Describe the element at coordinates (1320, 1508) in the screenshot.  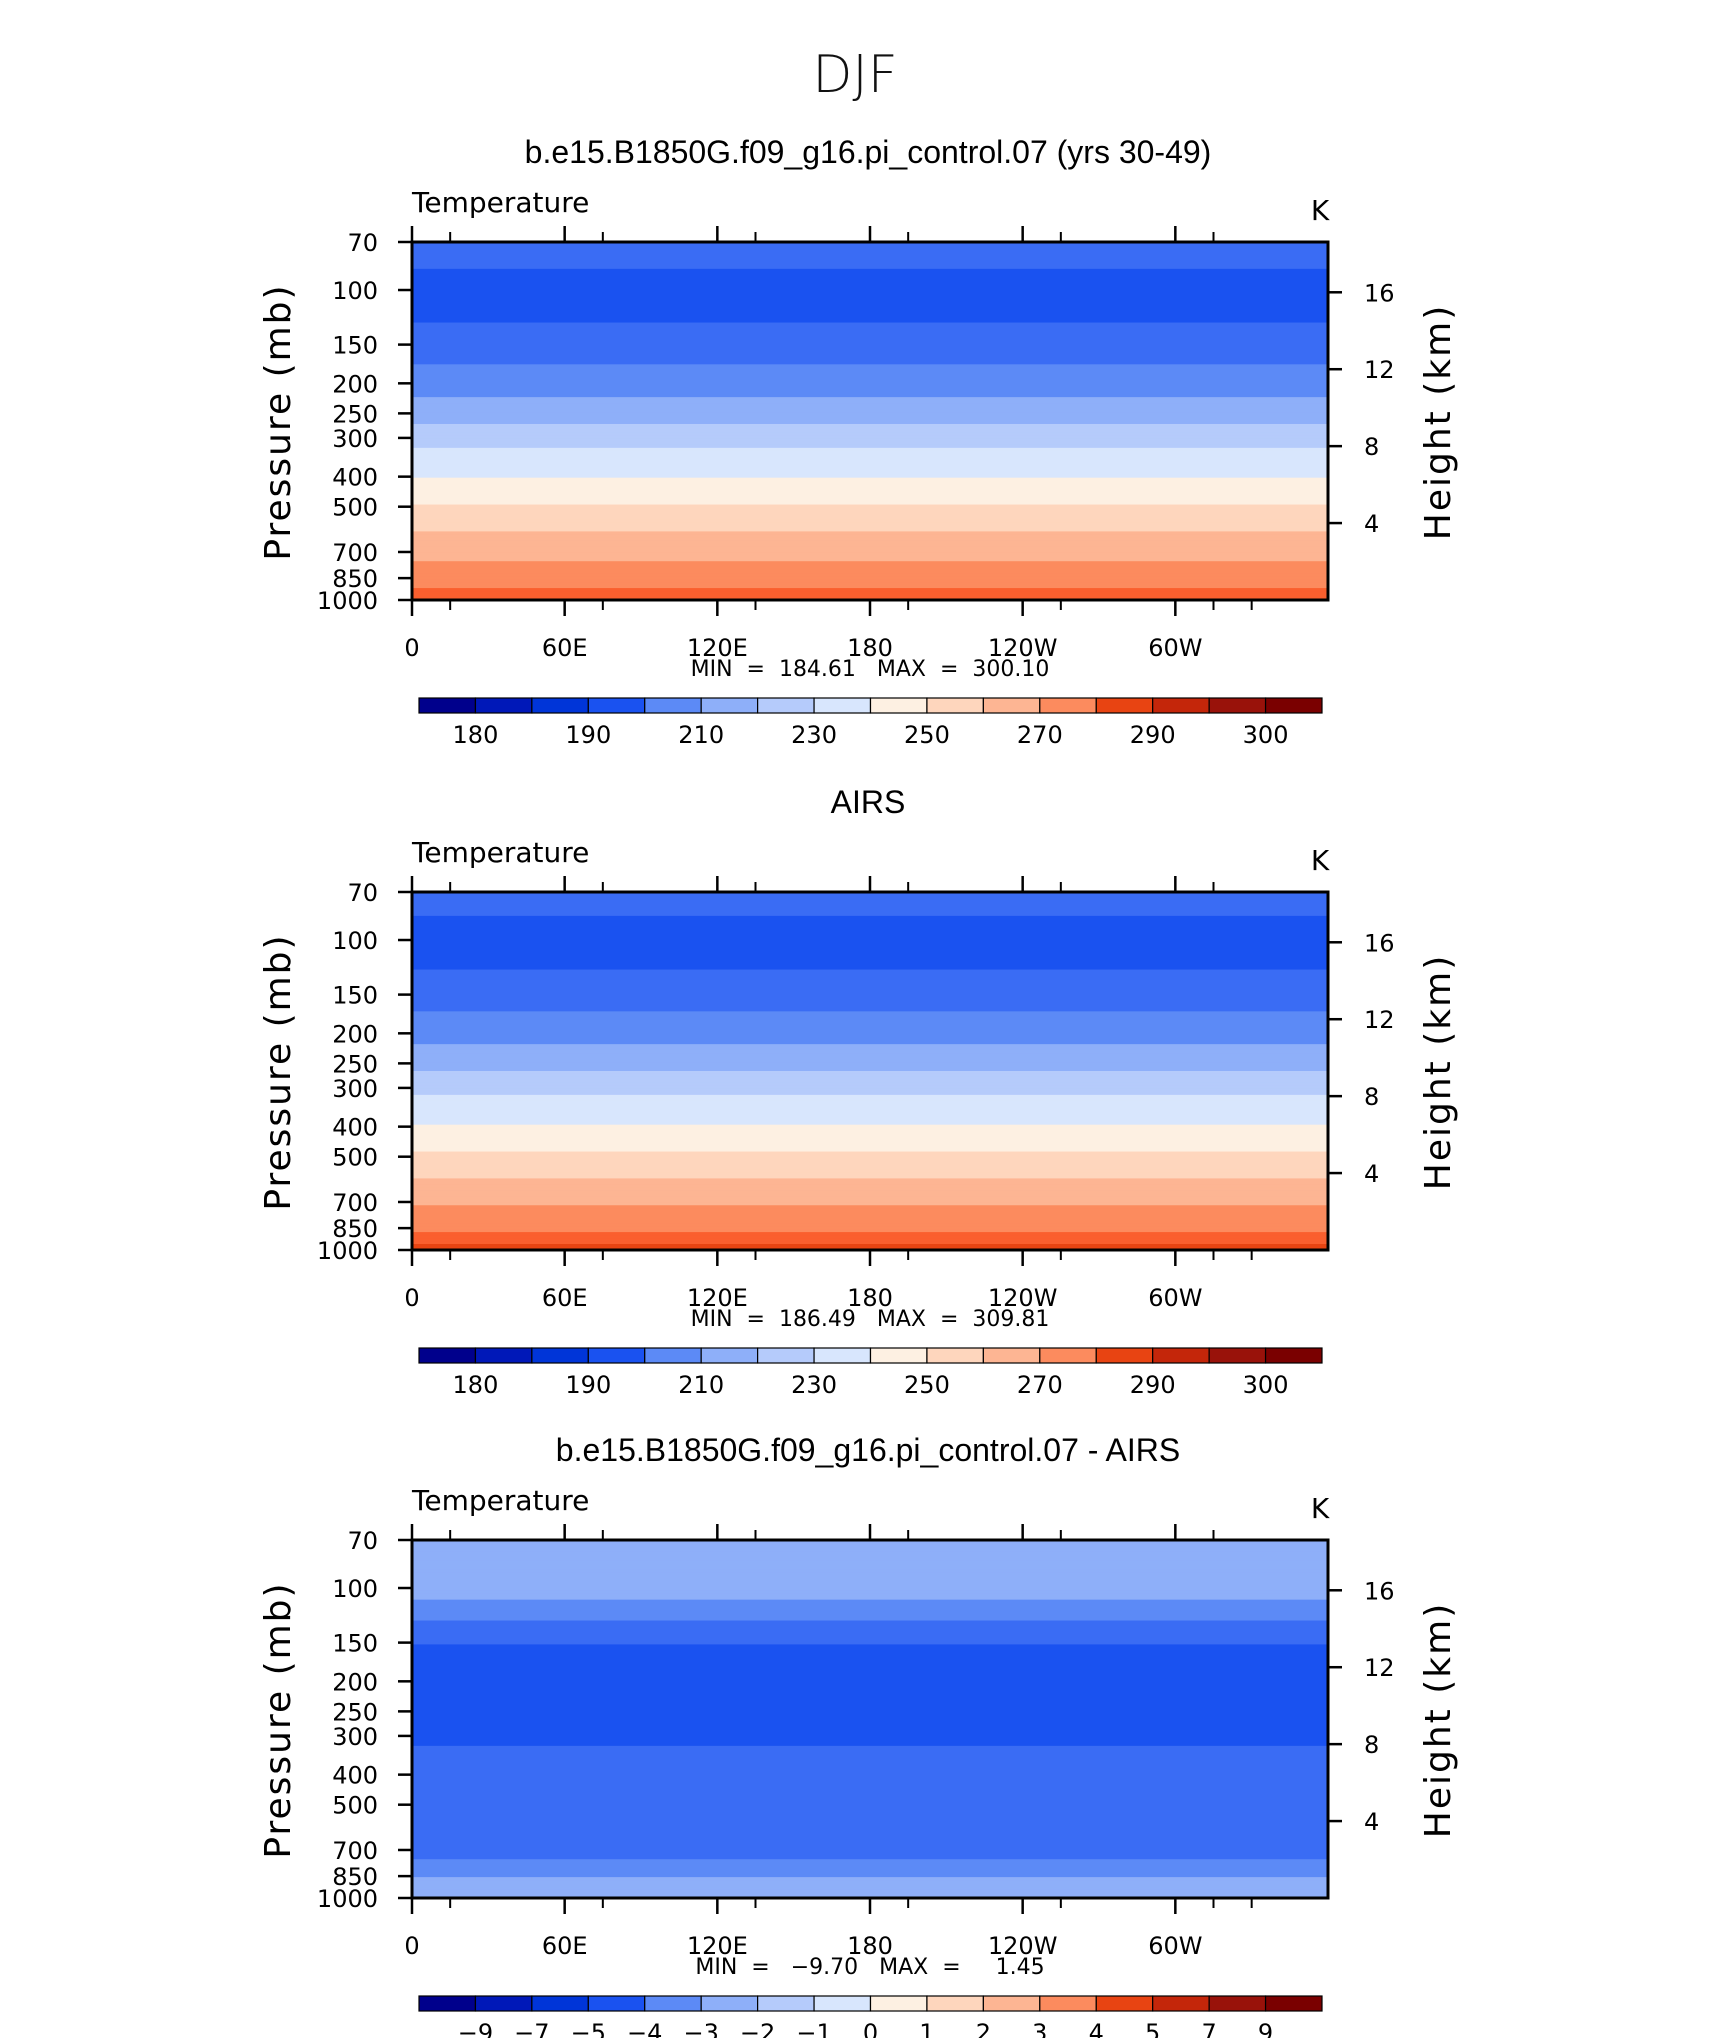
I see `panel-units-label: K` at that location.